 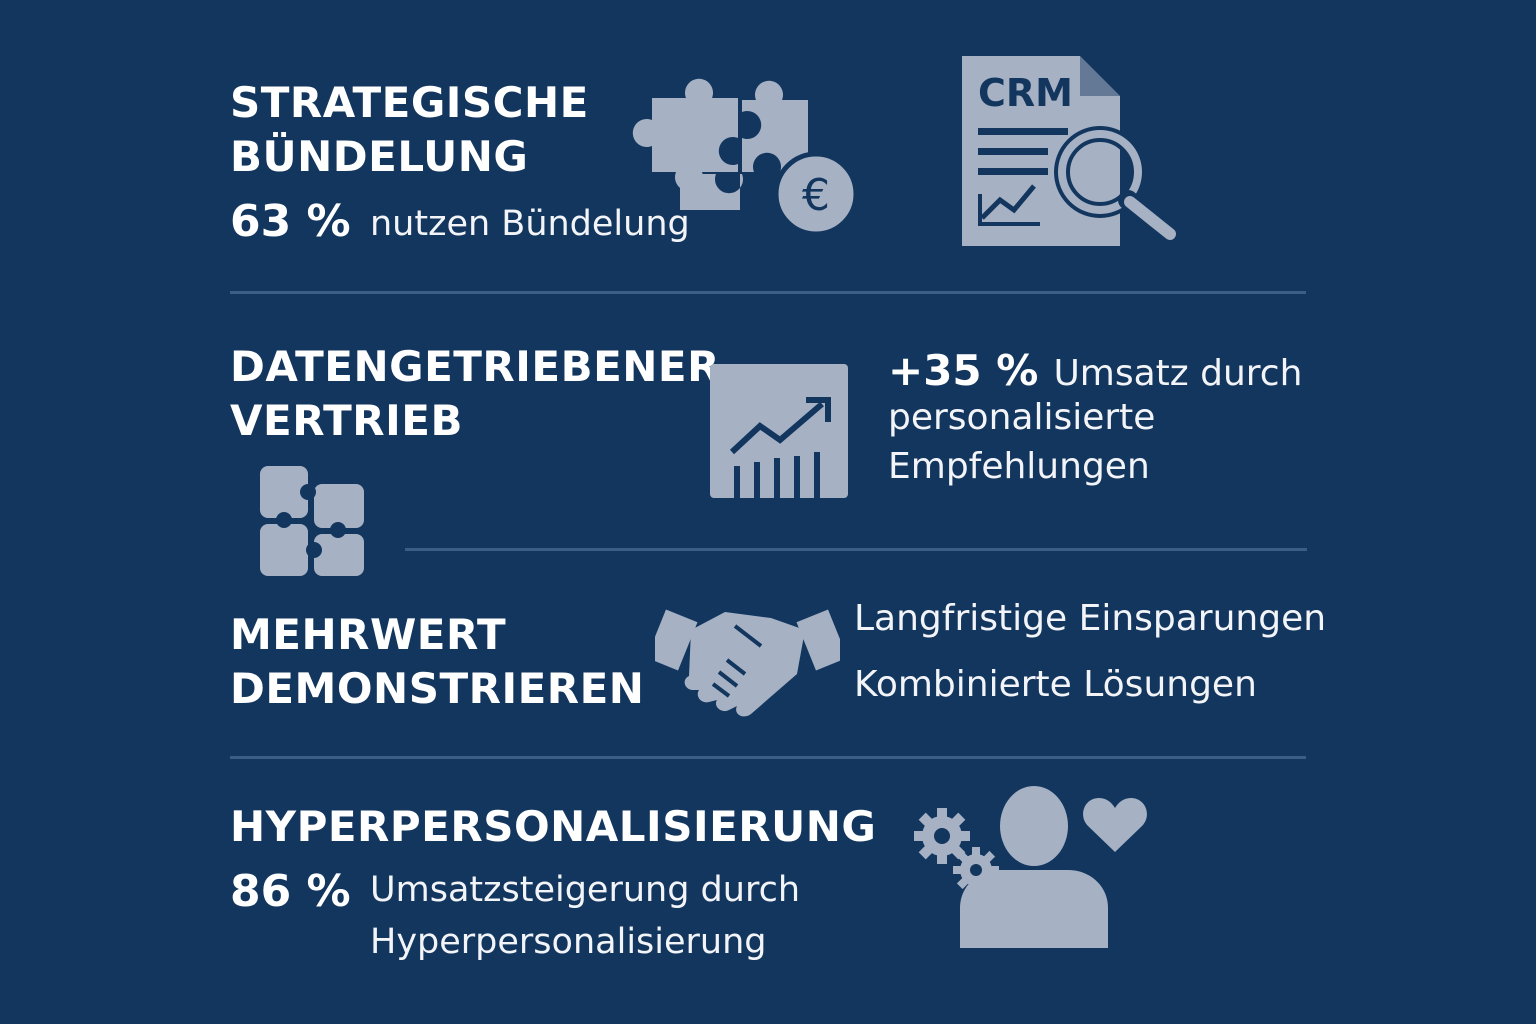 I want to click on euro-coin-icon: €, so click(x=816, y=194).